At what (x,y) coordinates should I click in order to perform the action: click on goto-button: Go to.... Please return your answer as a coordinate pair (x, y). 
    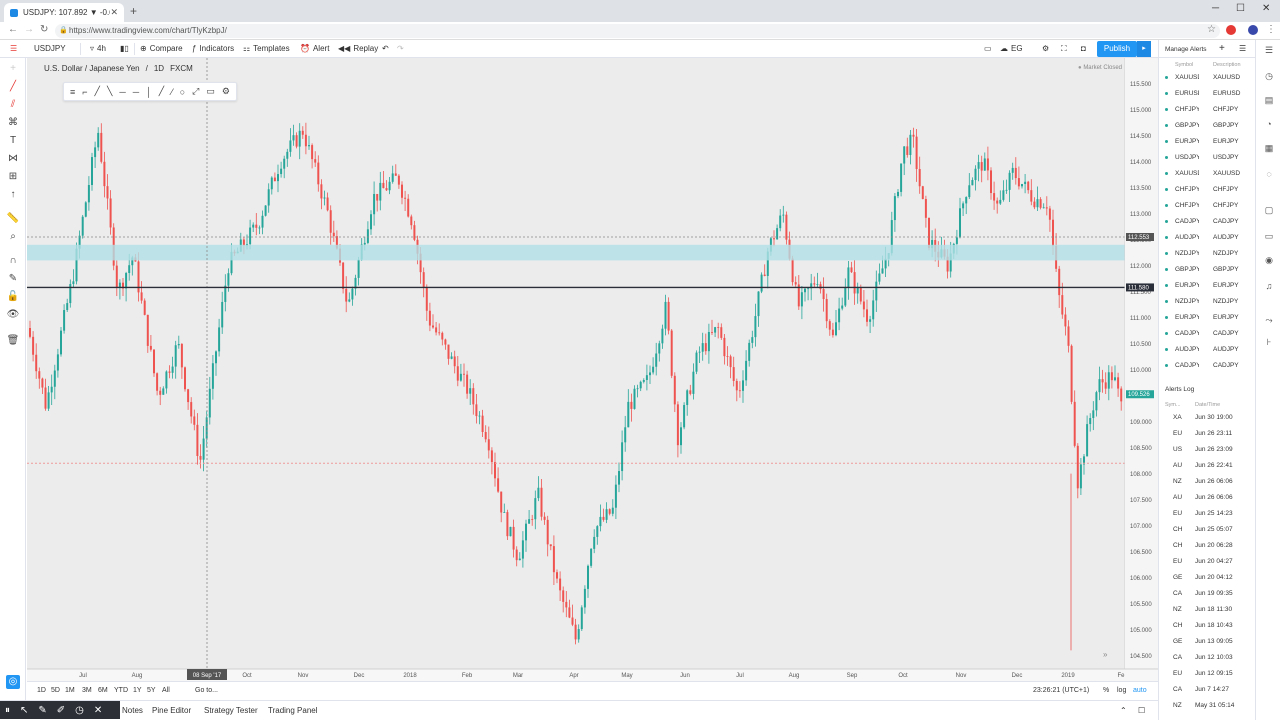
    Looking at the image, I should click on (206, 690).